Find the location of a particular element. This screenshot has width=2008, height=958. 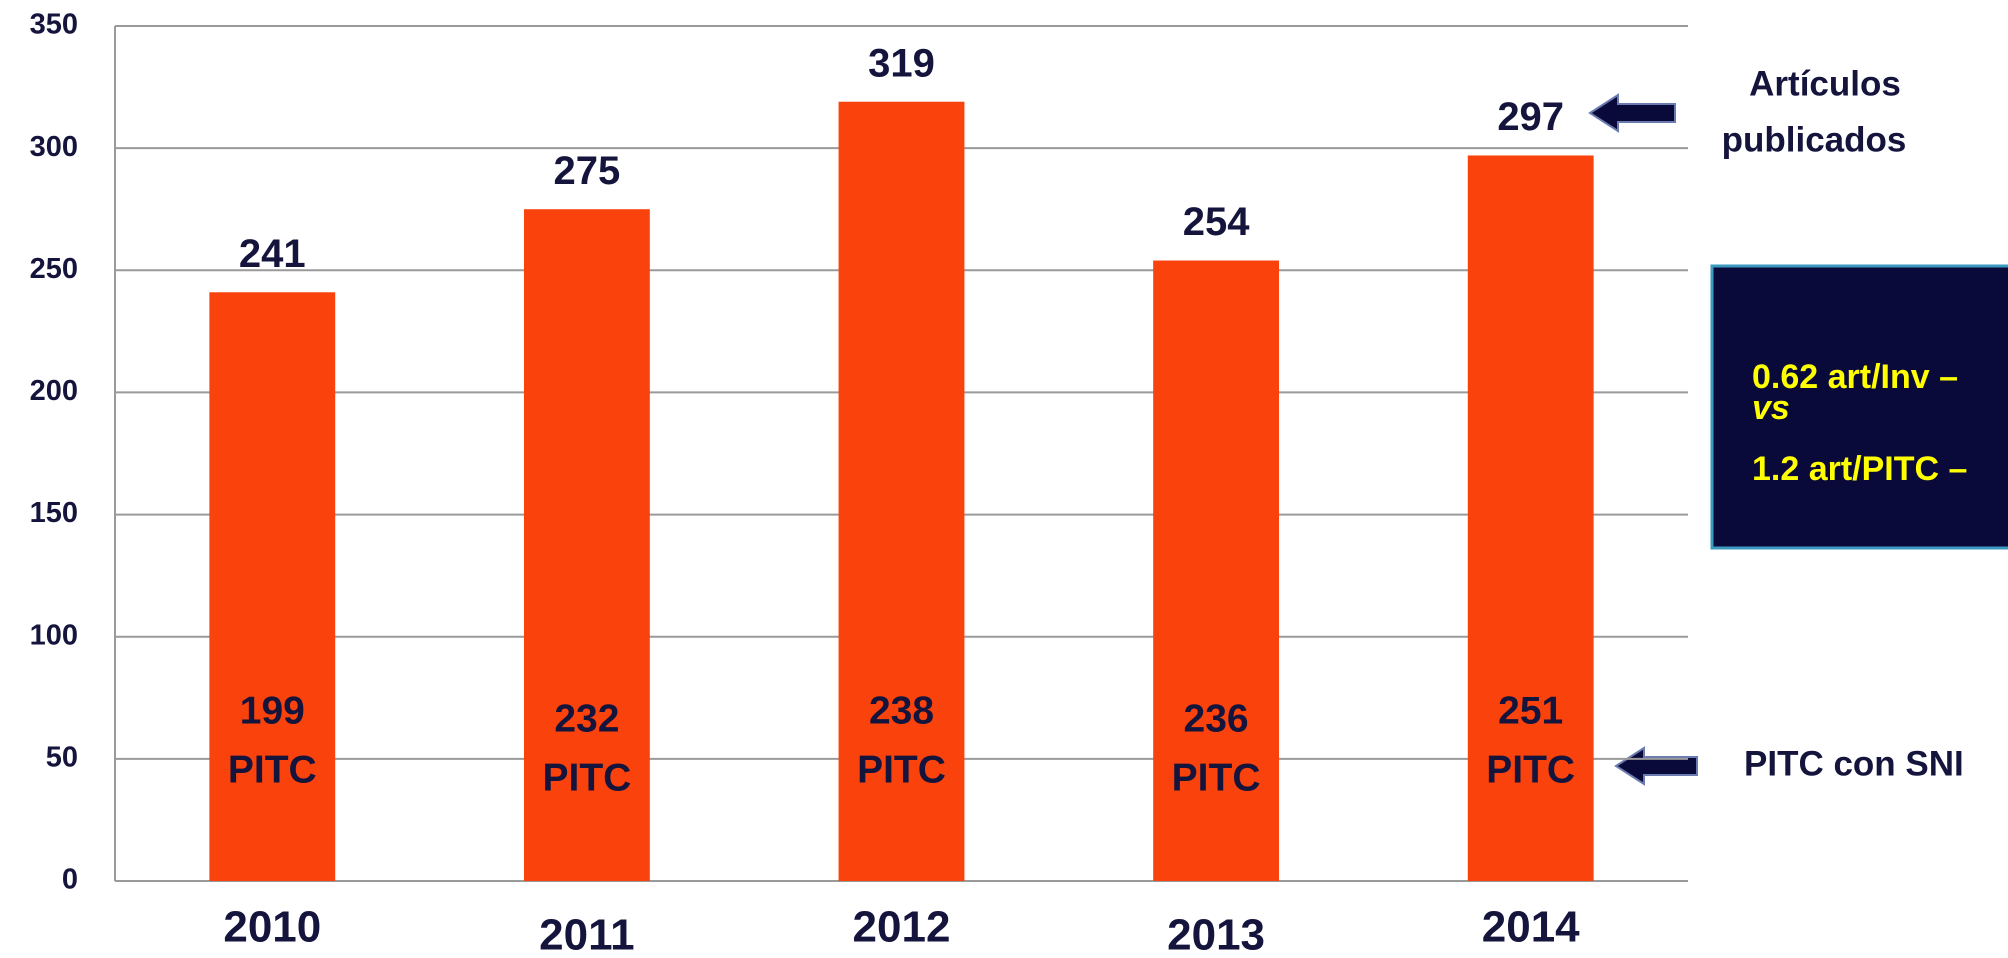

x-tick-label: 2011 is located at coordinates (586, 934).